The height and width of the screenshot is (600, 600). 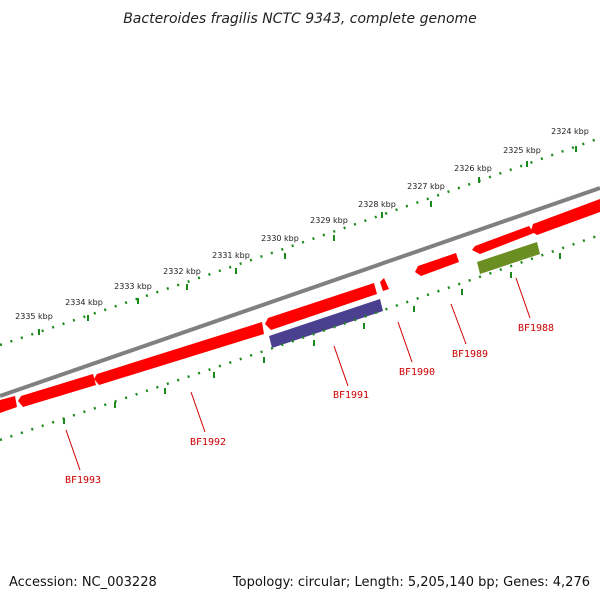 What do you see at coordinates (321, 306) in the screenshot?
I see `gene-arrow-mid` at bounding box center [321, 306].